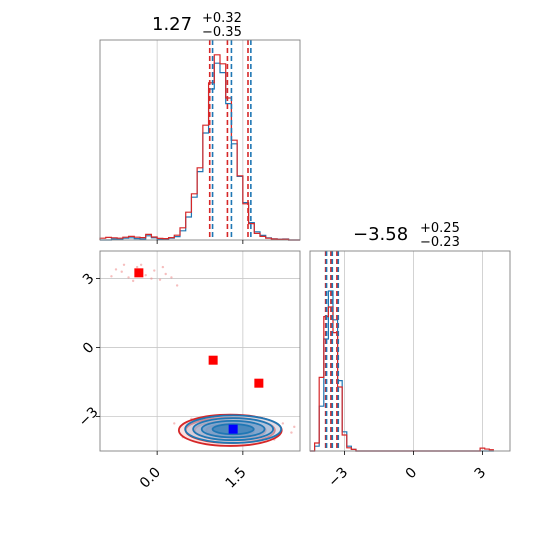 The height and width of the screenshot is (550, 550). Describe the element at coordinates (440, 228) in the screenshot. I see `y-param-title-plus: +0.25` at that location.